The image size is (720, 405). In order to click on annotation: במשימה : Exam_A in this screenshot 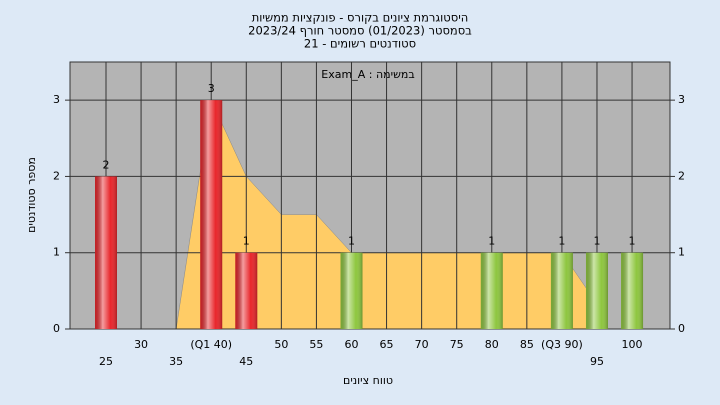, I will do `click(367, 74)`.